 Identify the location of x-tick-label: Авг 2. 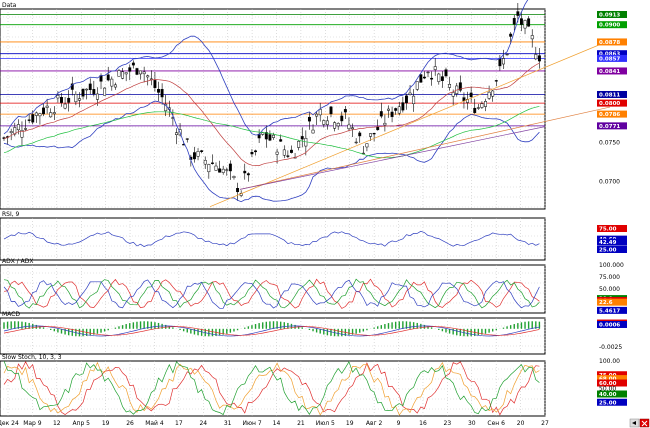
(374, 423).